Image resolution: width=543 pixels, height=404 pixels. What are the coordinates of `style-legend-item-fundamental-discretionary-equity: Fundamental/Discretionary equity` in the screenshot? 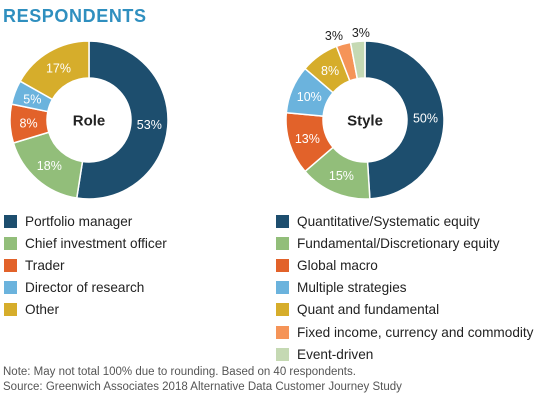 It's located at (404, 243).